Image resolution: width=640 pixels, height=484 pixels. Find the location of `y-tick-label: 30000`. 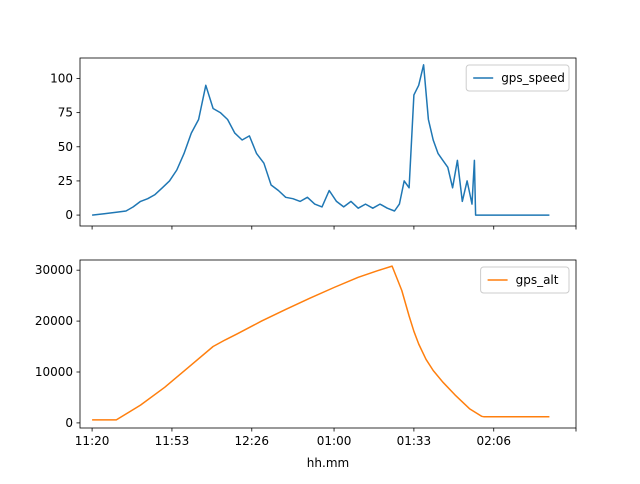

y-tick-label: 30000 is located at coordinates (54, 270).